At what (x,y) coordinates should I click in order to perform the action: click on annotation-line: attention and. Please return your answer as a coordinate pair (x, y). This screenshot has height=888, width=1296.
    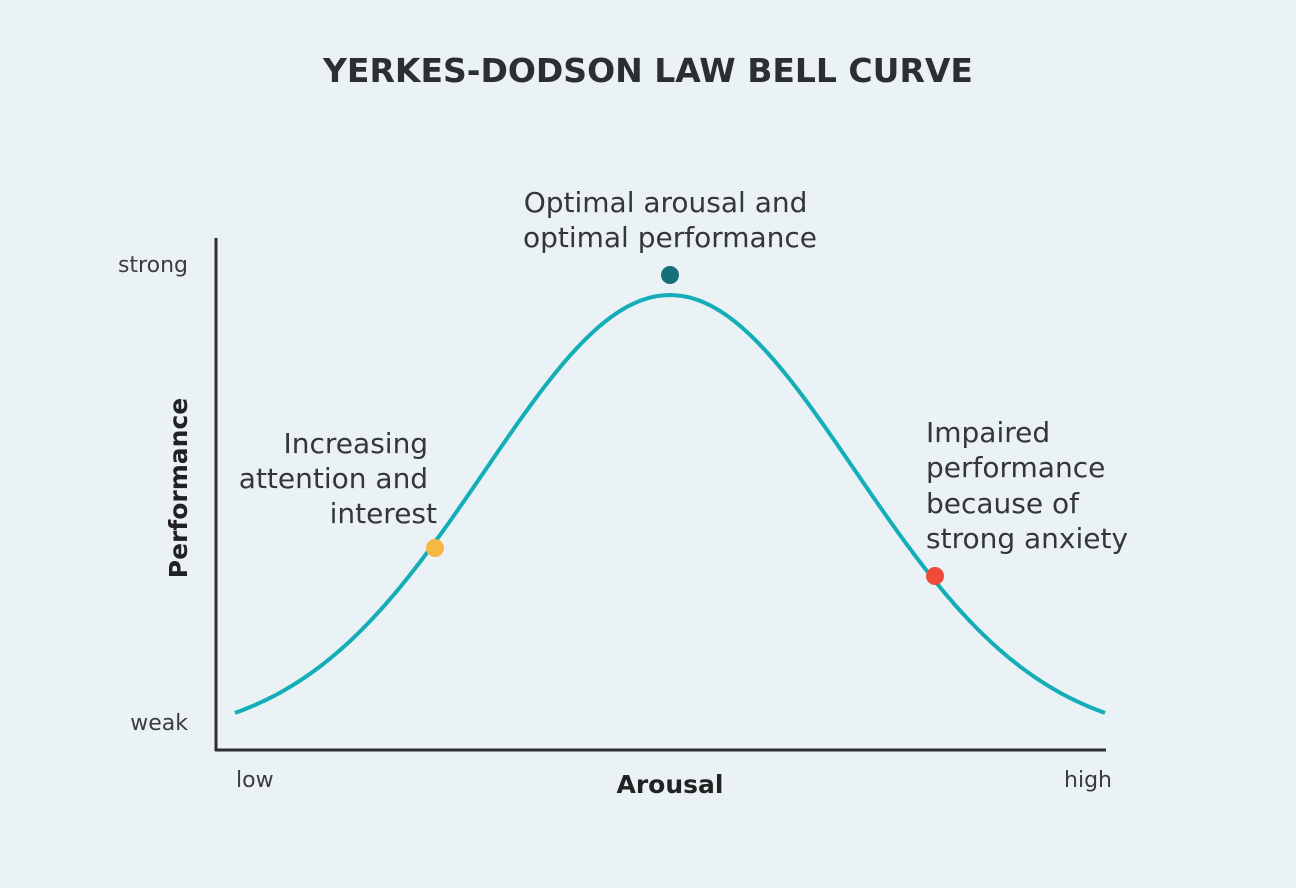
    Looking at the image, I should click on (333, 478).